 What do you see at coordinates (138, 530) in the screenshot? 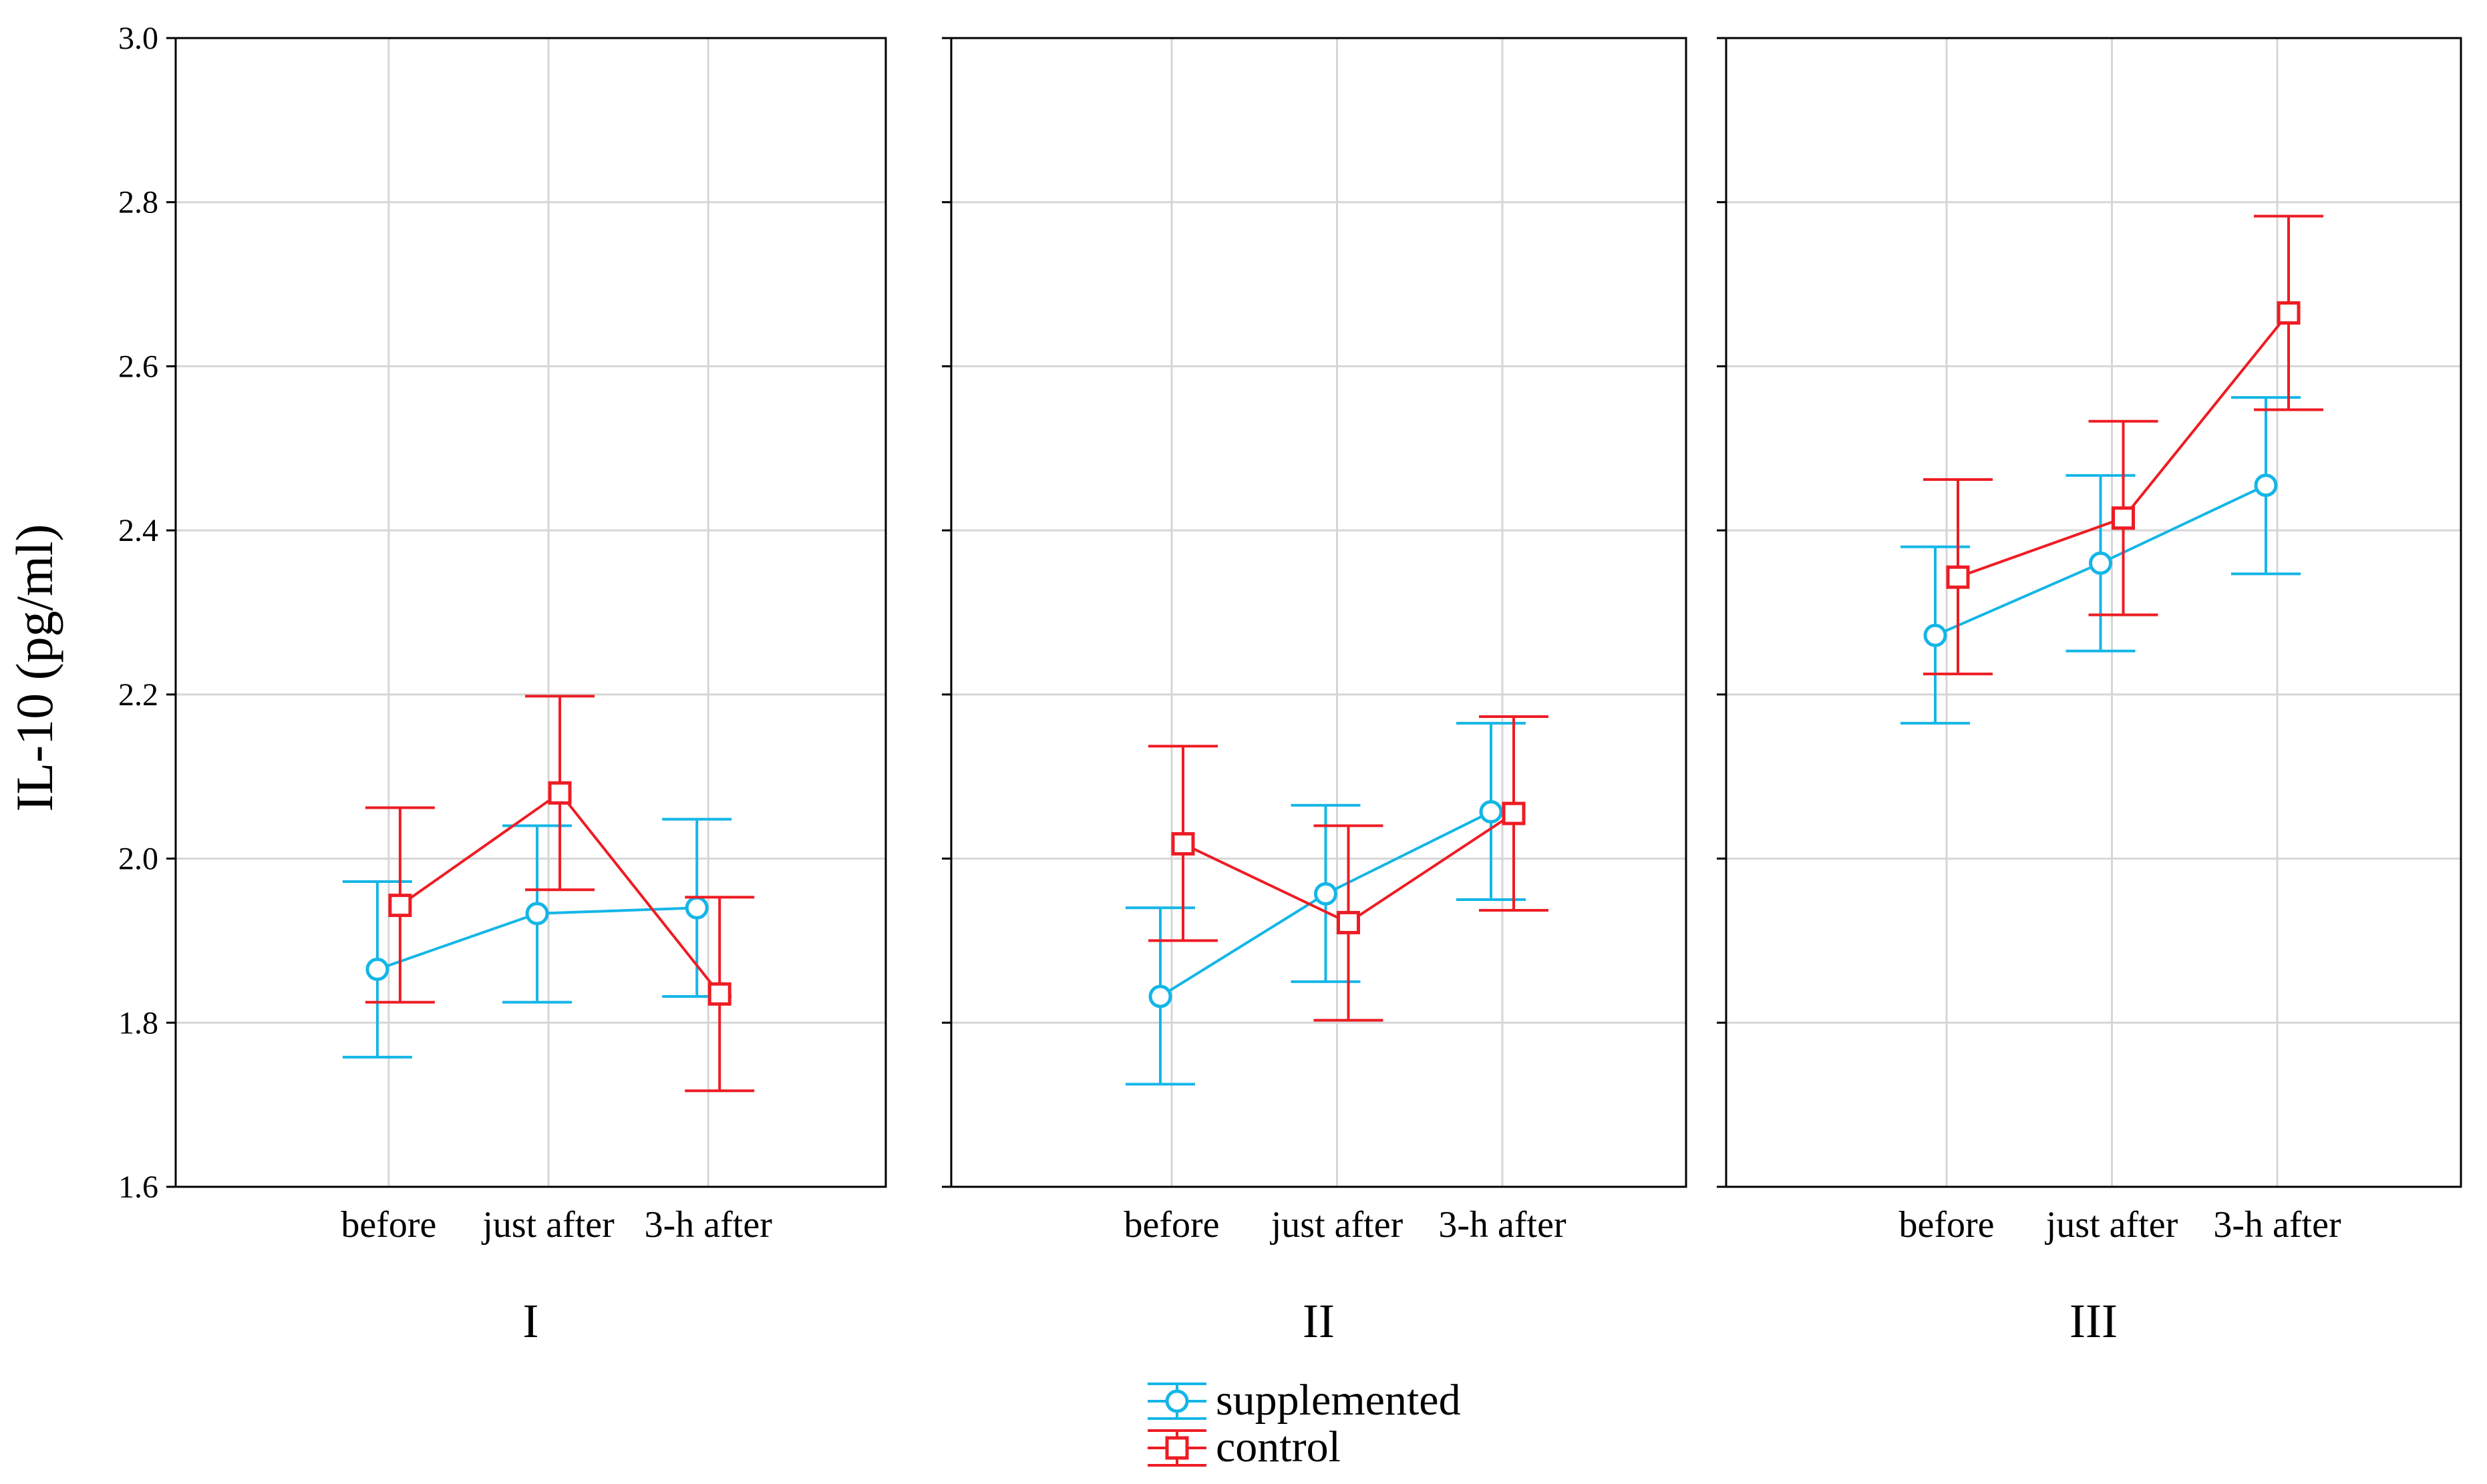
I see `y-tick-label: 2.4` at bounding box center [138, 530].